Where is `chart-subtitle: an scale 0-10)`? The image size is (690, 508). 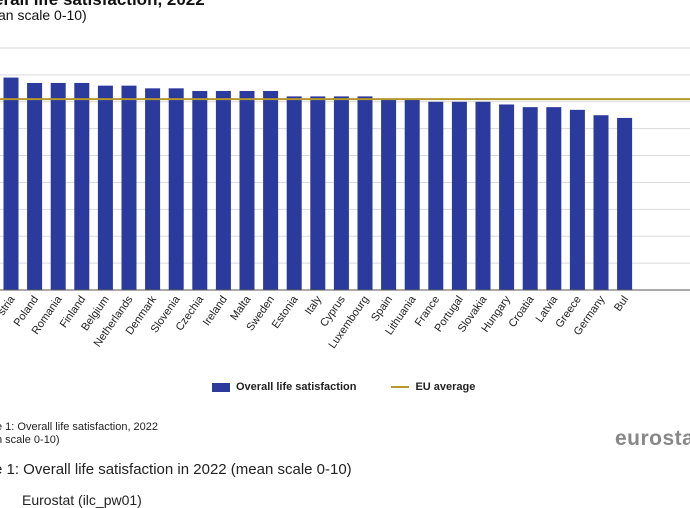
chart-subtitle: an scale 0-10) is located at coordinates (43, 15).